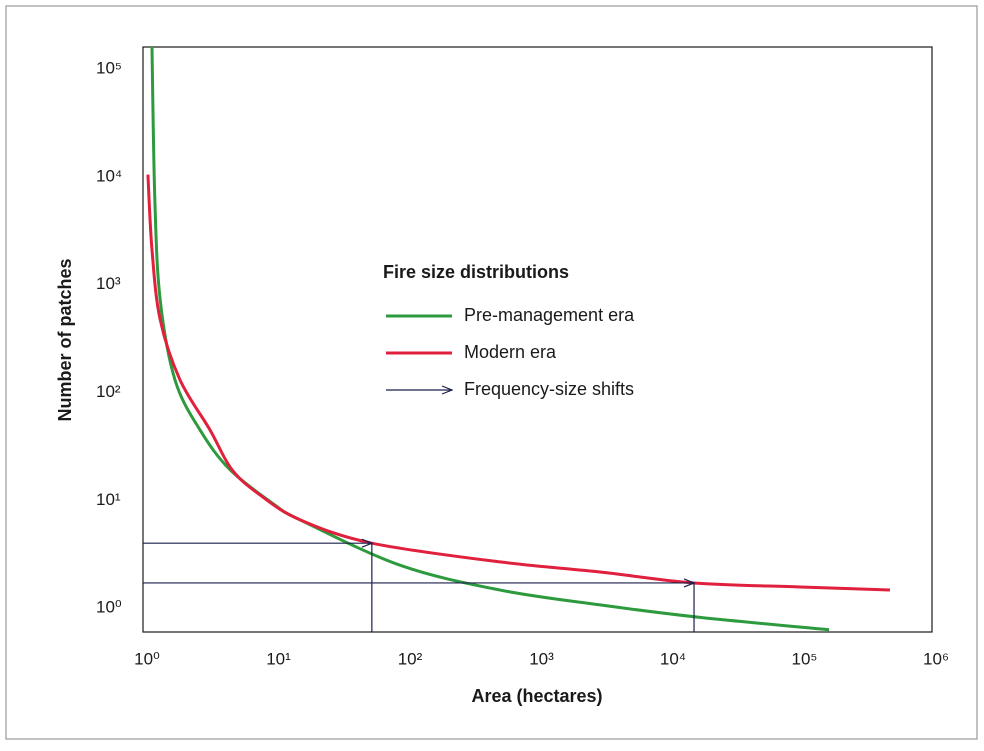 The image size is (984, 751). I want to click on x-axis-title: Area (hectares), so click(536, 696).